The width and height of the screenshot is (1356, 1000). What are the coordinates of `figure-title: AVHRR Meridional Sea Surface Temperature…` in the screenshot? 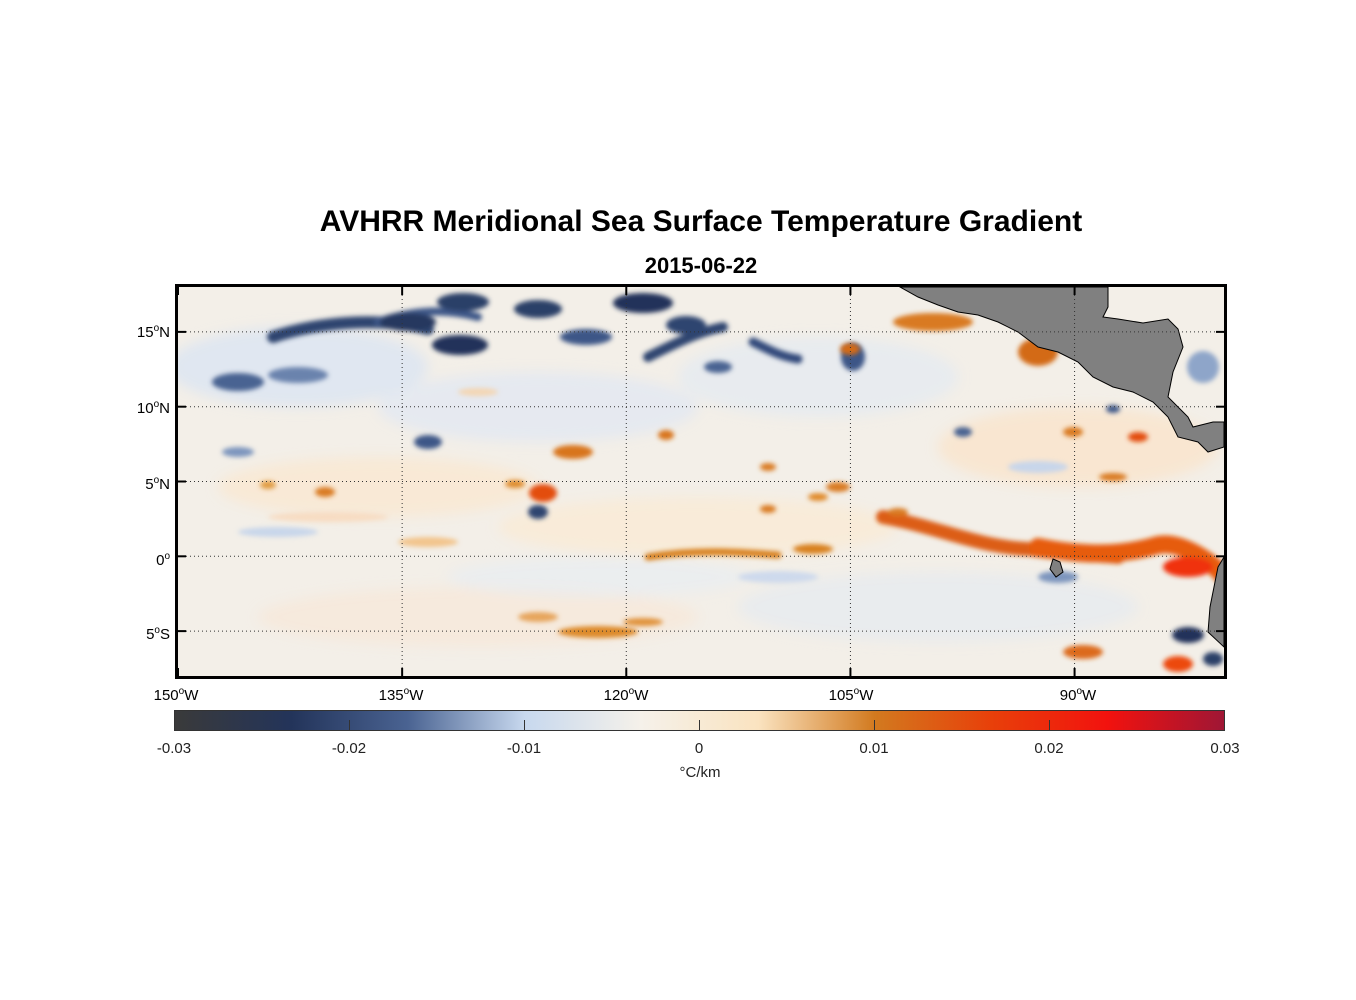 It's located at (701, 221).